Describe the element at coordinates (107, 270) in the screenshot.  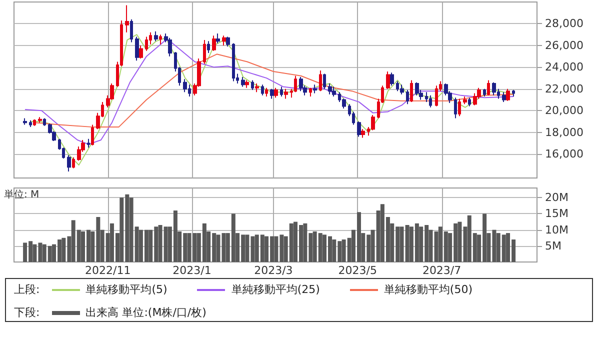
I see `x-tick-label: 2022/11` at that location.